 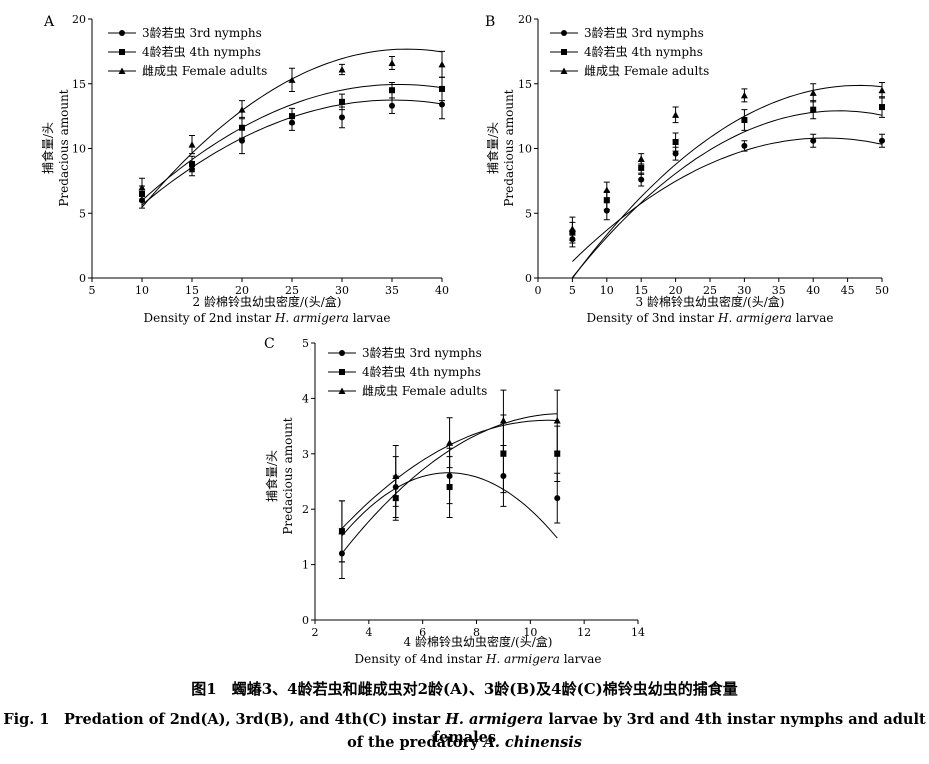 What do you see at coordinates (204, 70) in the screenshot?
I see `panel-a-legend-label: 雌成虫 Female adults` at bounding box center [204, 70].